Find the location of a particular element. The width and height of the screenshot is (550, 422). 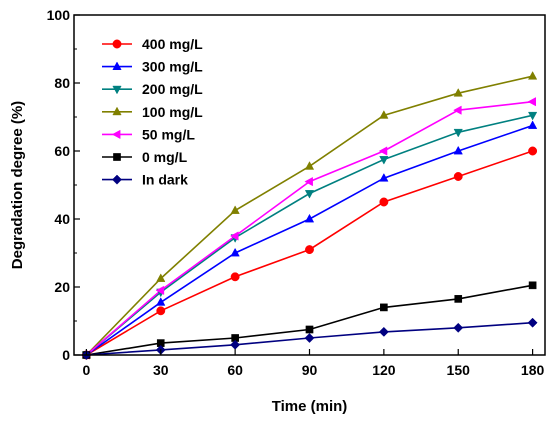

y-tick-label: 60 is located at coordinates (62, 151).